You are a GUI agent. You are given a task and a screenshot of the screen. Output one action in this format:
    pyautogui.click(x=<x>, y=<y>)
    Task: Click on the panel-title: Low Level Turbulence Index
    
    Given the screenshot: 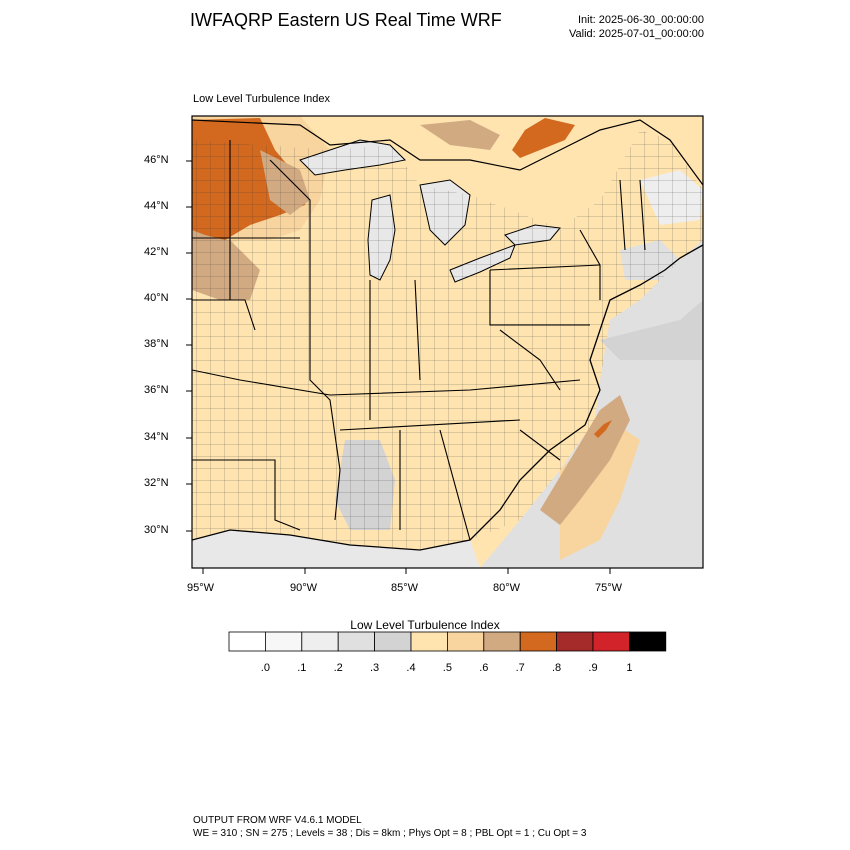 What is the action you would take?
    pyautogui.click(x=261, y=99)
    